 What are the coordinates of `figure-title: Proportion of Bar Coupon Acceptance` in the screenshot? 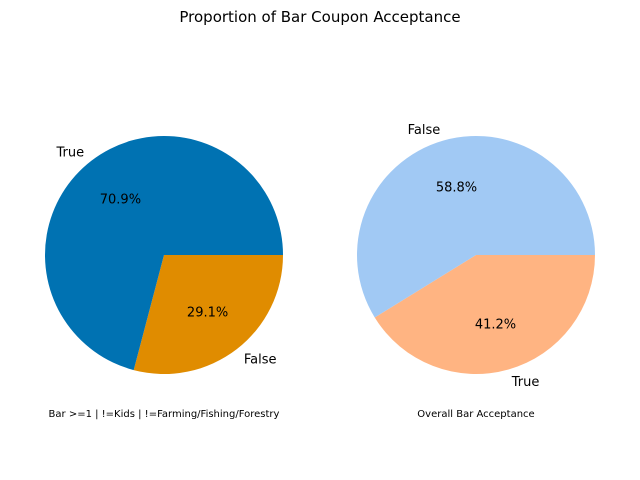 It's located at (319, 17).